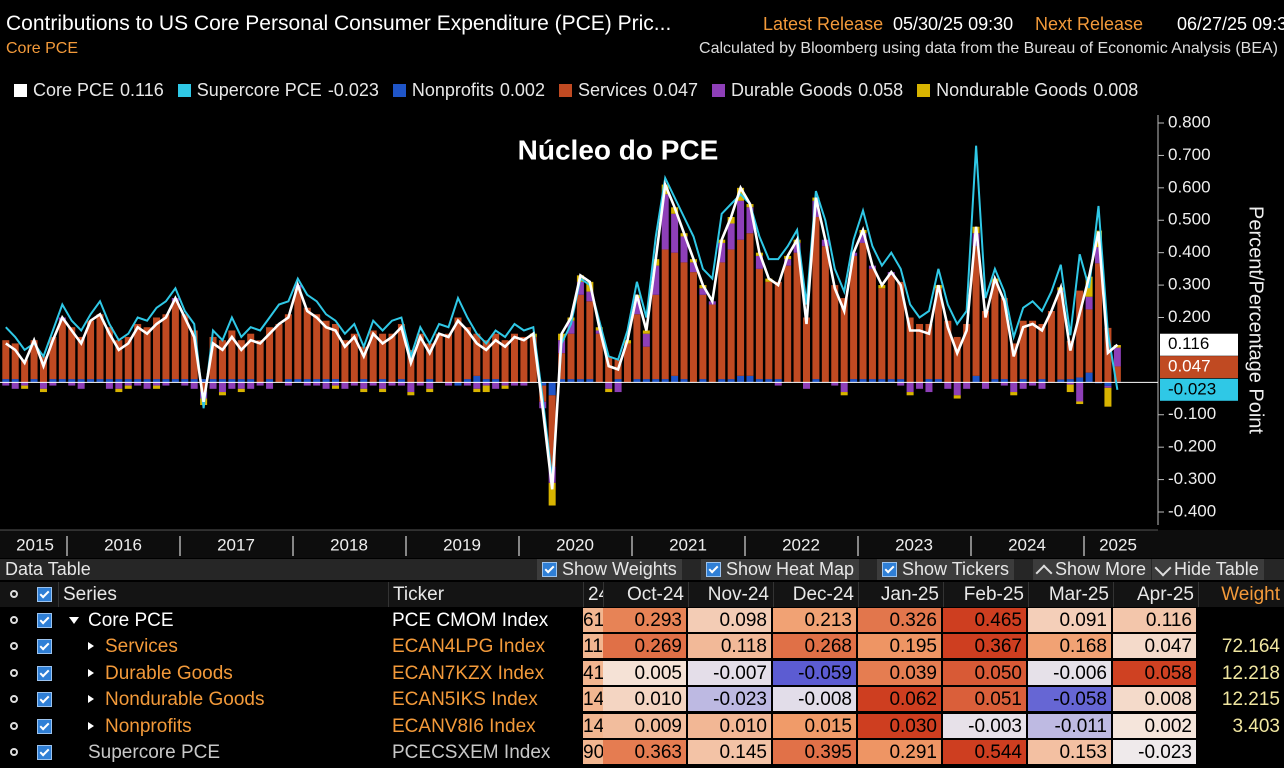 This screenshot has height=768, width=1284. I want to click on series-name: Nonprofits, so click(148, 726).